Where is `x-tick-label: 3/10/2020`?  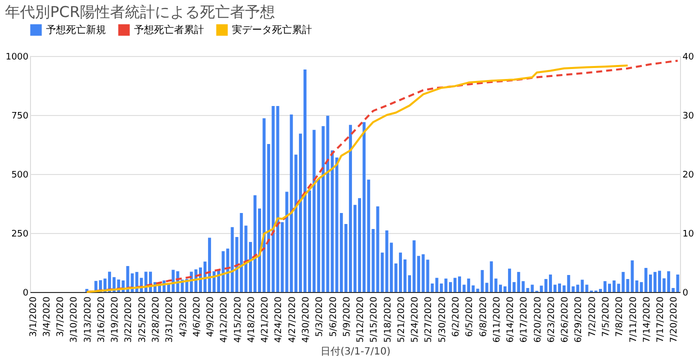 x-tick-label: 3/10/2020 is located at coordinates (75, 319).